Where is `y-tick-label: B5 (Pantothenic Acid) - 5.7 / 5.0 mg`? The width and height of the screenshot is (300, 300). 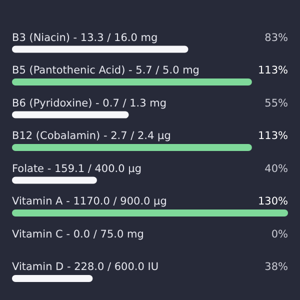
y-tick-label: B5 (Pantothenic Acid) - 5.7 / 5.0 mg is located at coordinates (106, 70).